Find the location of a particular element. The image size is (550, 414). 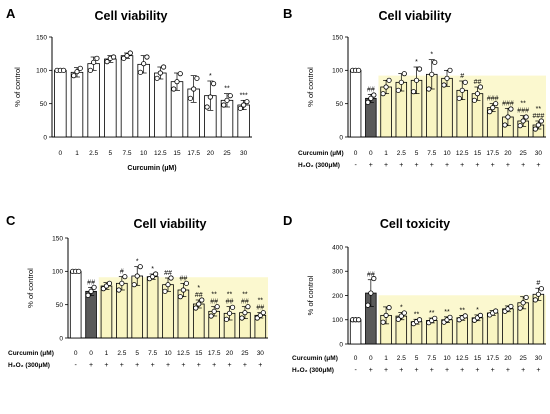

x-tick-label: 1 is located at coordinates (386, 358).